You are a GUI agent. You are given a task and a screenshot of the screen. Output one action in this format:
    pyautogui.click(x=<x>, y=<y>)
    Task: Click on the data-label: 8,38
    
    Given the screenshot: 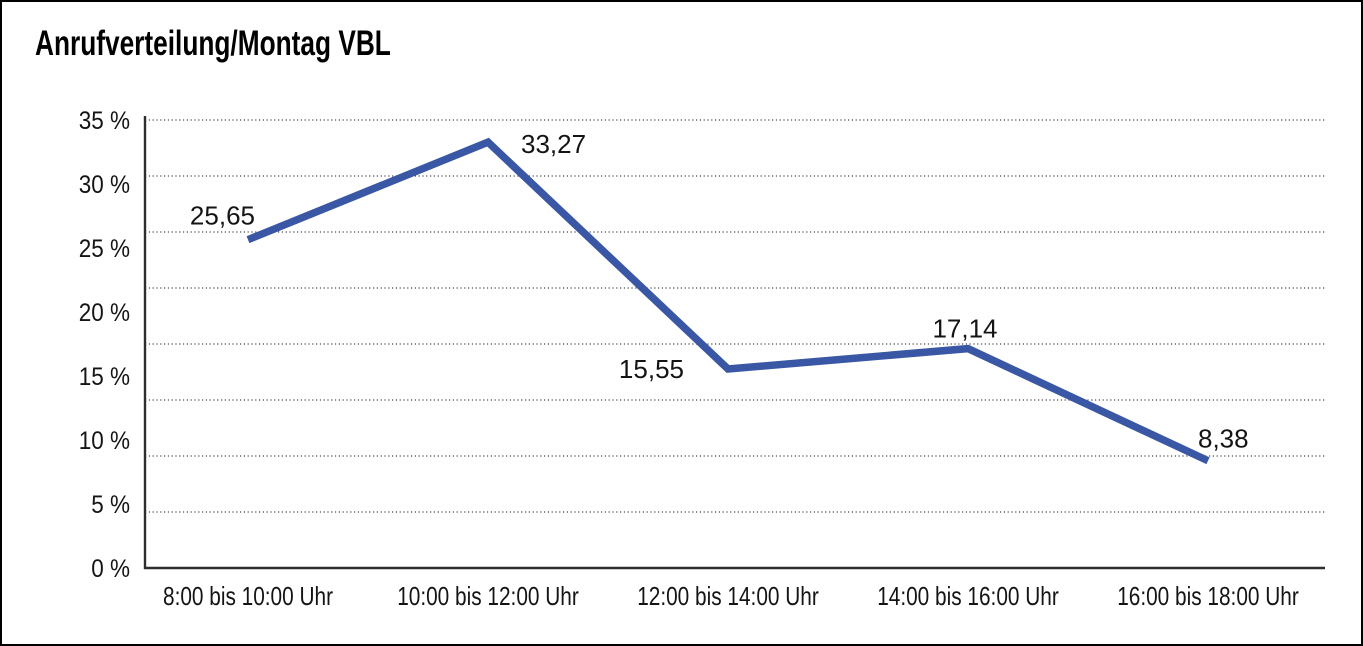 What is the action you would take?
    pyautogui.click(x=1223, y=439)
    